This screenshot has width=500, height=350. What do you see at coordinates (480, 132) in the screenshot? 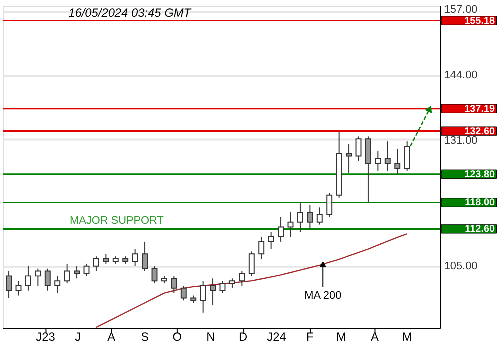
I see `ref-line-label: 132.60` at bounding box center [480, 132].